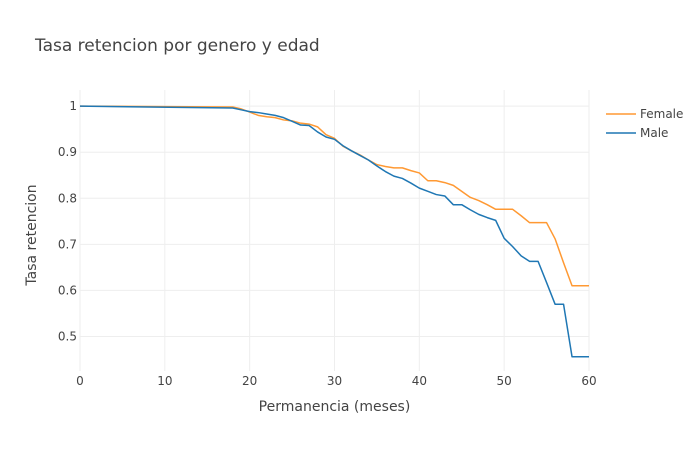 This screenshot has width=700, height=450. I want to click on y-tick-label: 1, so click(73, 106).